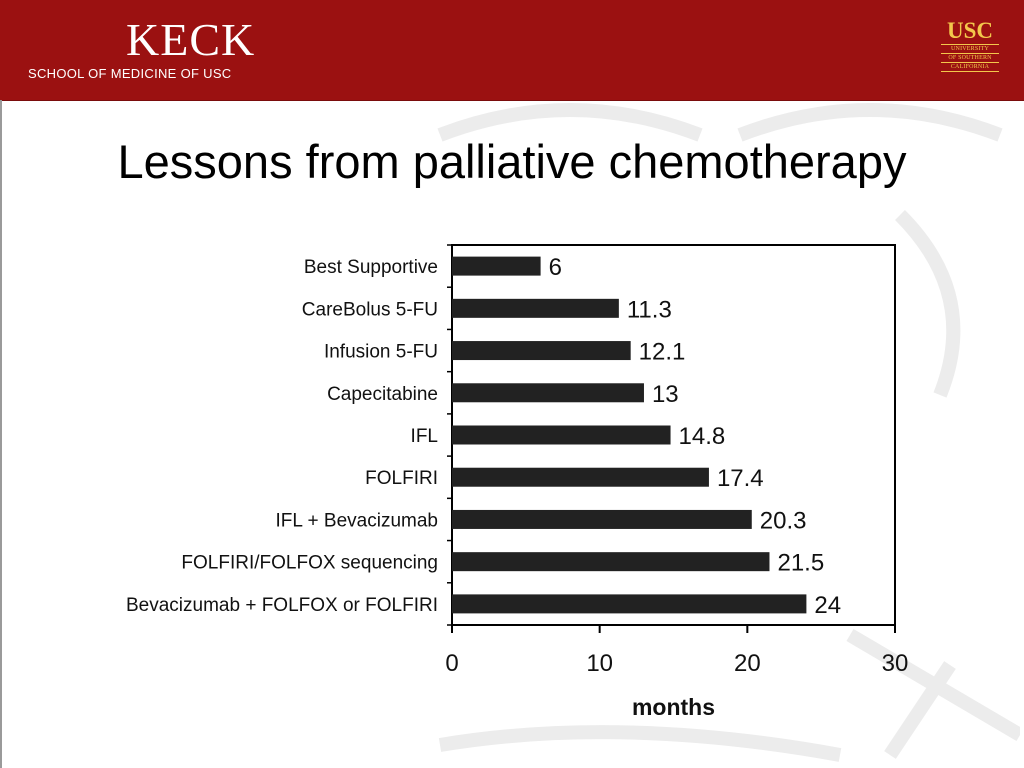 This screenshot has width=1024, height=768. What do you see at coordinates (970, 49) in the screenshot?
I see `usc-logo-line: UNIVERSITY` at bounding box center [970, 49].